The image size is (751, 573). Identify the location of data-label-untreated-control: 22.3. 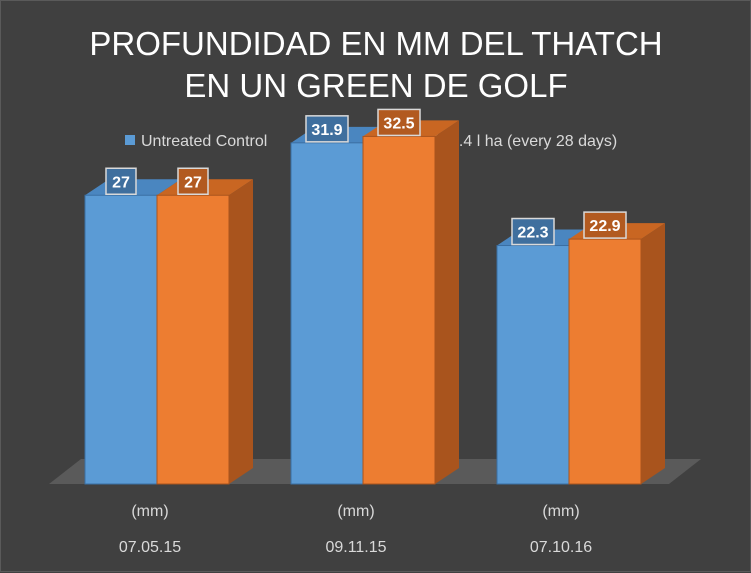
(533, 231).